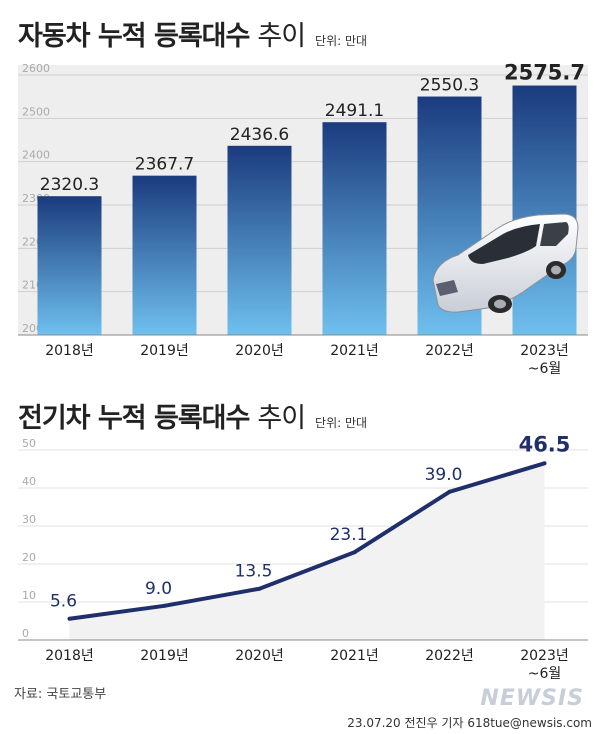 The width and height of the screenshot is (600, 734). What do you see at coordinates (259, 351) in the screenshot?
I see `bar-x-tick-label: 2020년` at bounding box center [259, 351].